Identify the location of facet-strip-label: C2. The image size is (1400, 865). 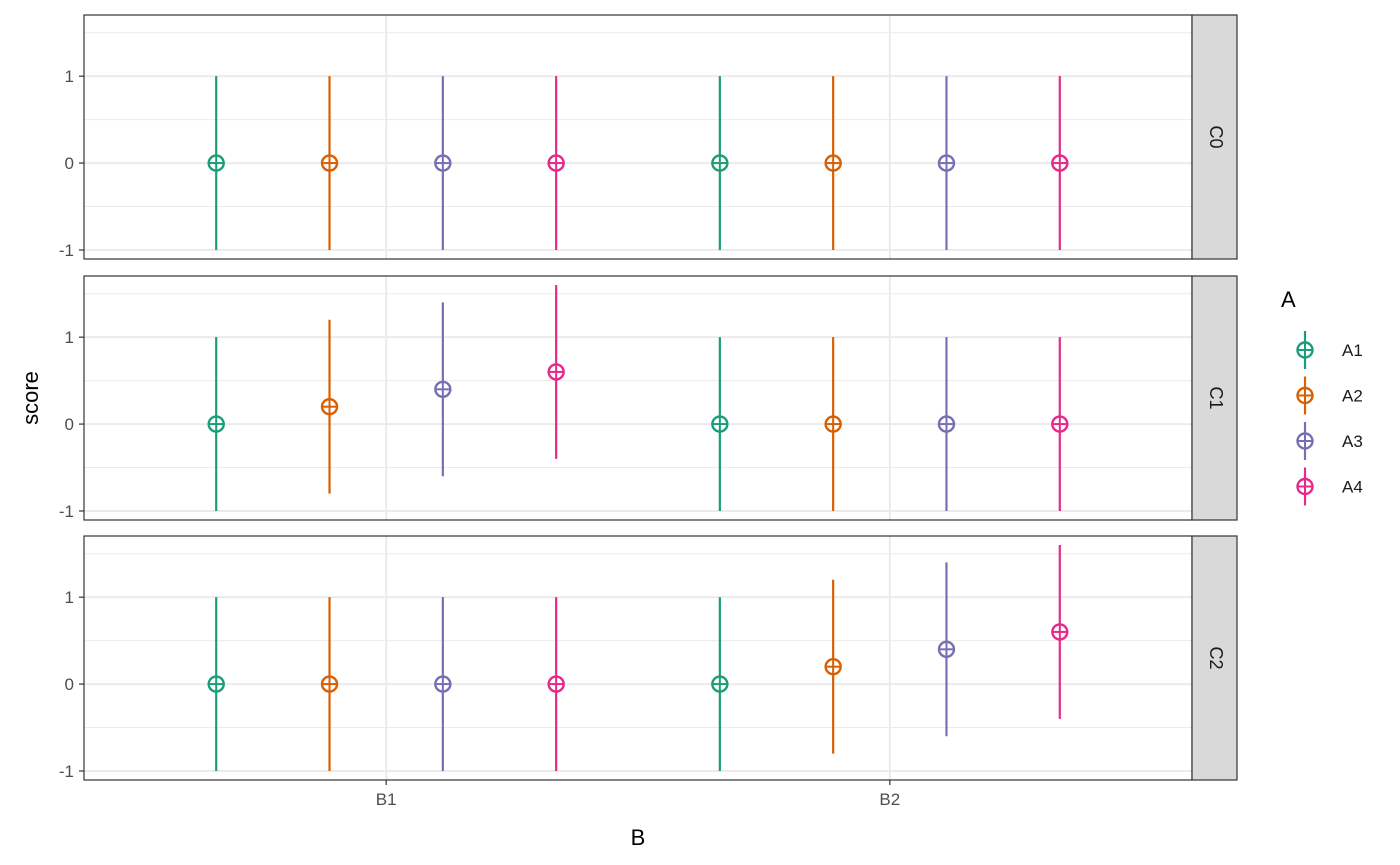
(1216, 657).